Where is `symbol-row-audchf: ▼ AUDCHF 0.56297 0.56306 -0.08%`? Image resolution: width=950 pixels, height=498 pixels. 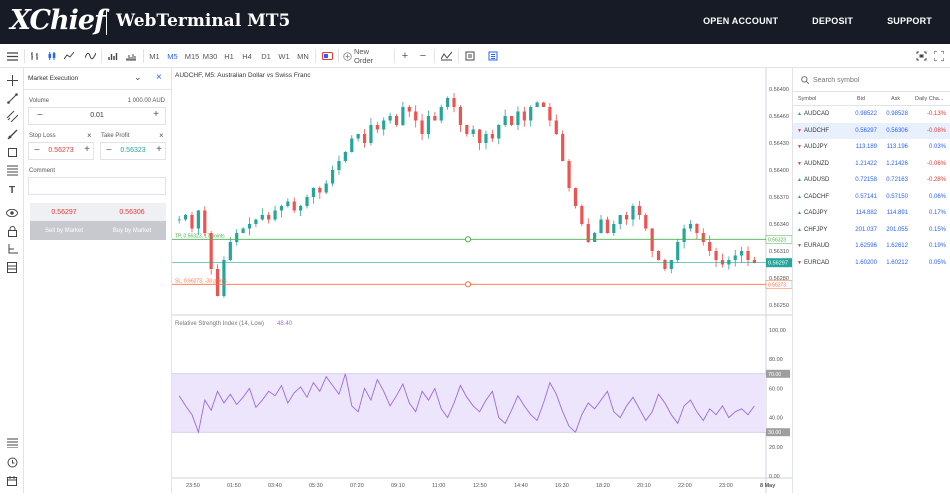
symbol-row-audchf: ▼ AUDCHF 0.56297 0.56306 -0.08% is located at coordinates (871, 130).